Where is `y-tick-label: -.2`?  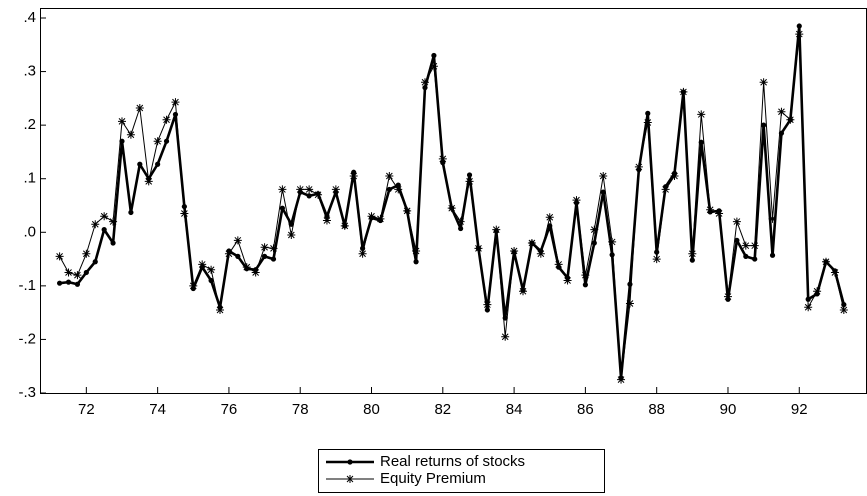 y-tick-label: -.2 is located at coordinates (27, 338).